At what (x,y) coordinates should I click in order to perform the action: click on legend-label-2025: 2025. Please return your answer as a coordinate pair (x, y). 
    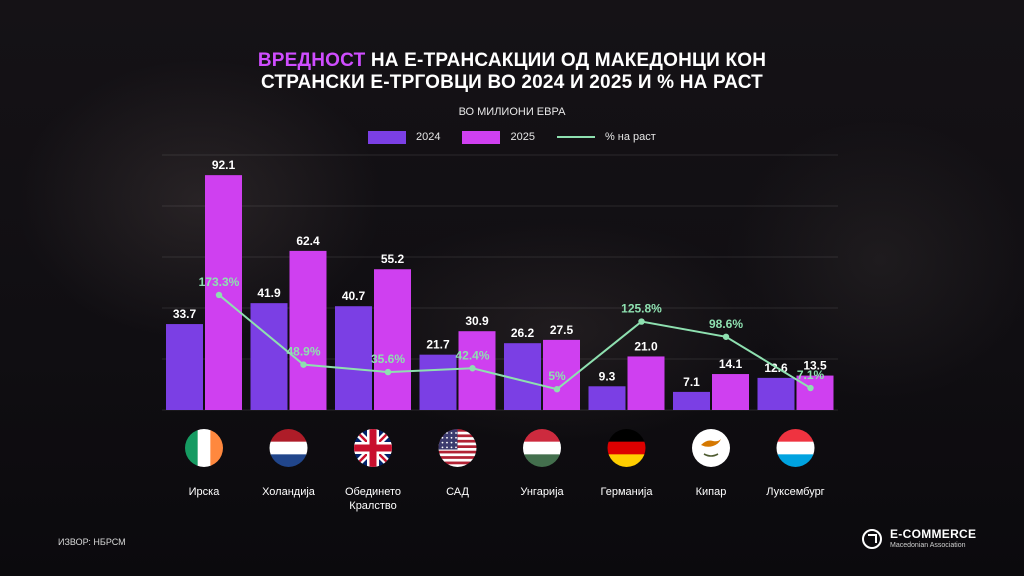
    Looking at the image, I should click on (522, 137).